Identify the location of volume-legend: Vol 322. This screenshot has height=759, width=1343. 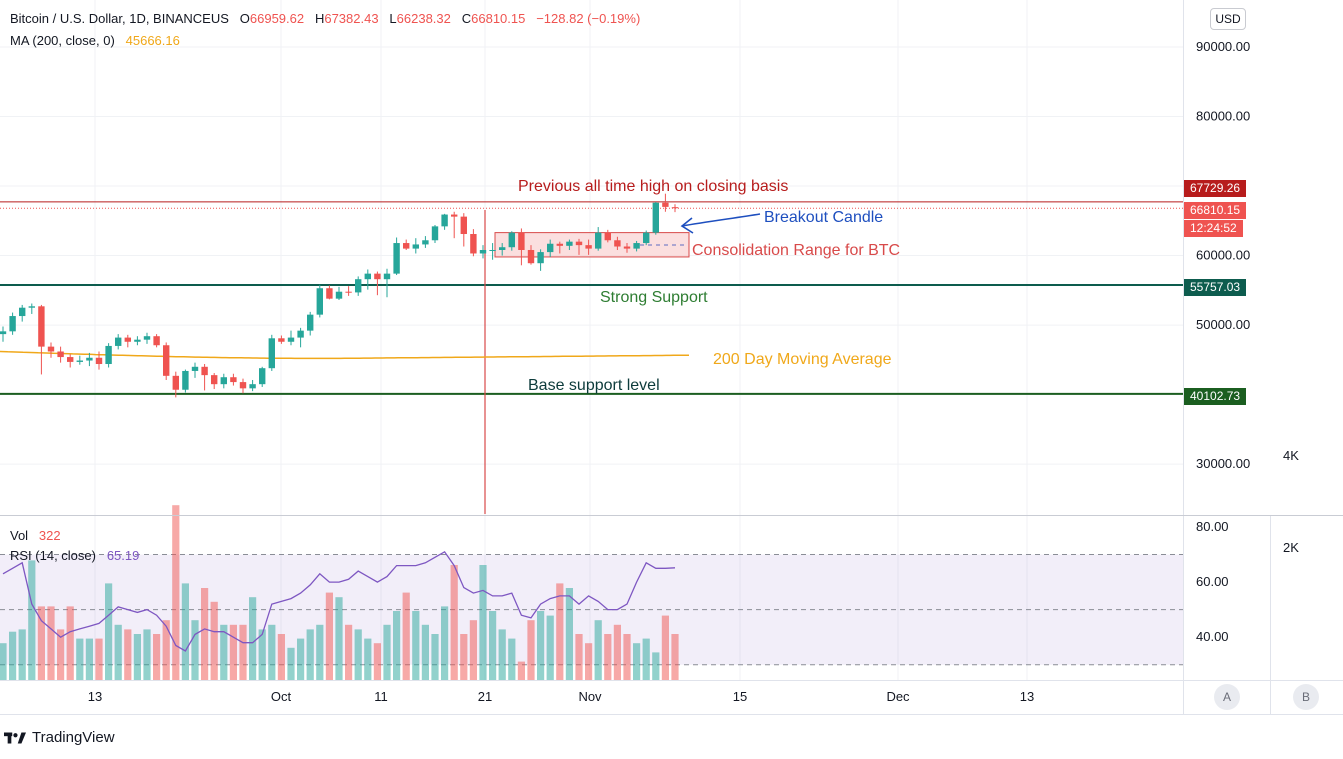
(35, 535).